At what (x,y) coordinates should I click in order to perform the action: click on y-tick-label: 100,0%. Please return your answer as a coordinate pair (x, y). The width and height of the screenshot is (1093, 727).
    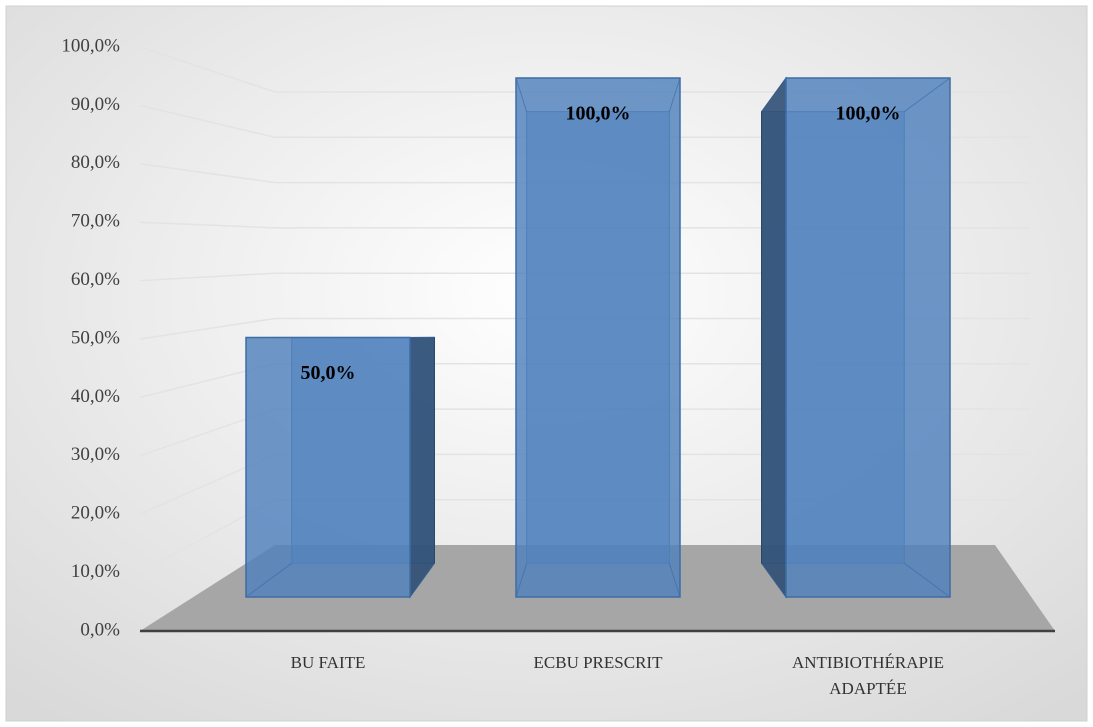
    Looking at the image, I should click on (90, 45).